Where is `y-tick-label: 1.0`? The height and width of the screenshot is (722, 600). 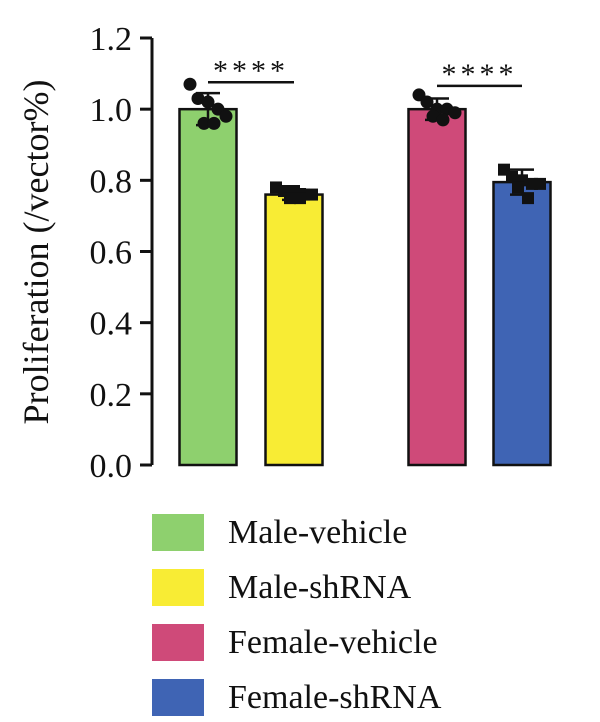
y-tick-label: 1.0 is located at coordinates (111, 110).